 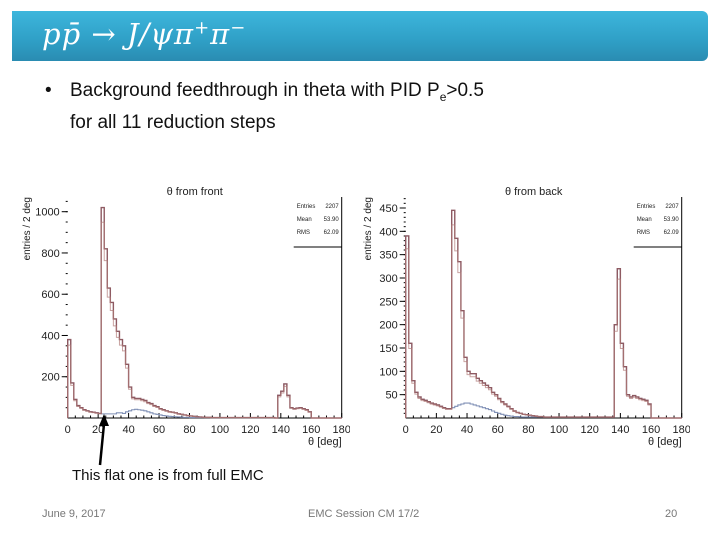 I want to click on chart-title: θ from front, so click(x=195, y=192).